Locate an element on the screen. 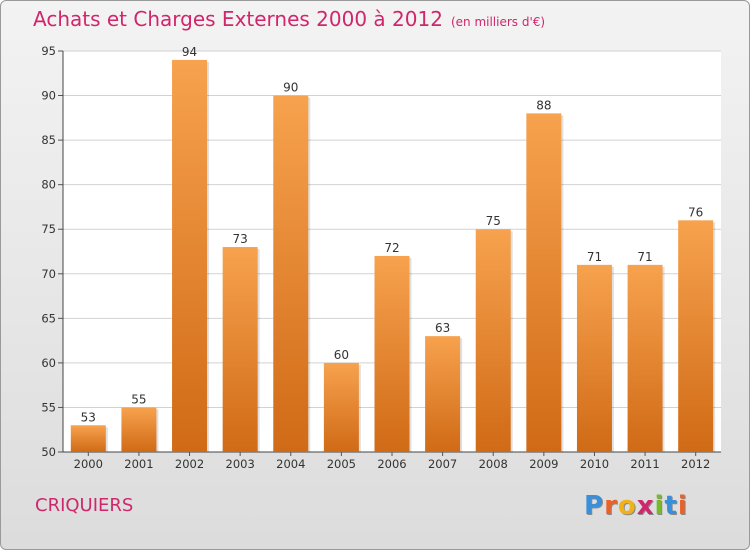  x-tick-label: 2006 is located at coordinates (391, 464).